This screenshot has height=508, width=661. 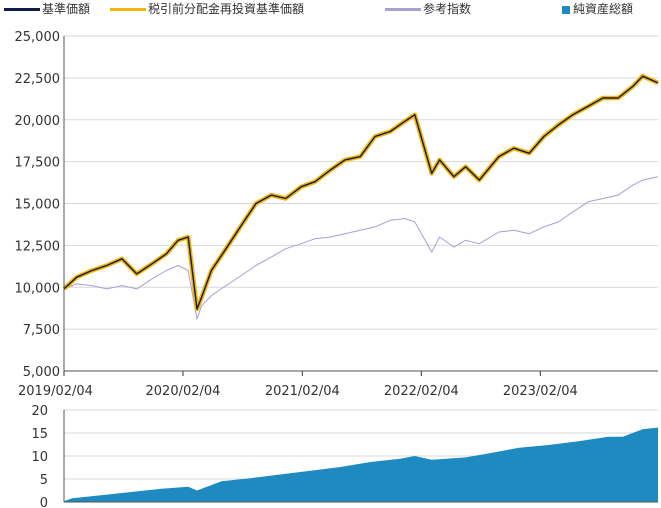 I want to click on x-tick-label: 2022/02/04, so click(x=421, y=391).